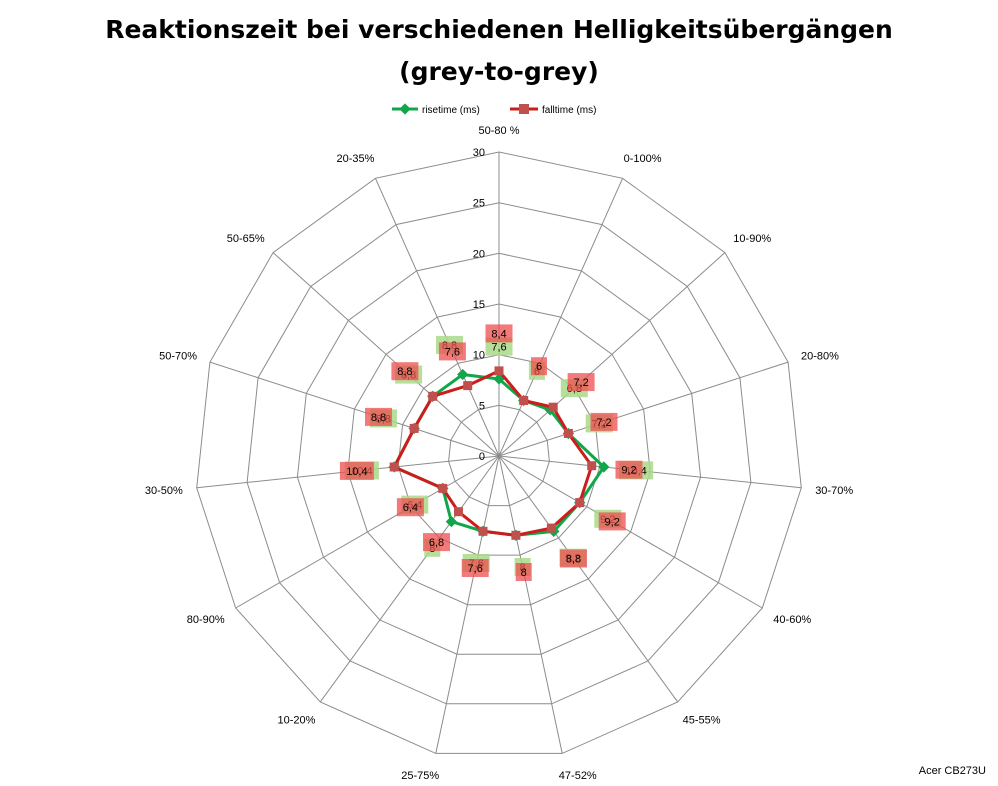  What do you see at coordinates (834, 491) in the screenshot?
I see `category-label: 30-70%` at bounding box center [834, 491].